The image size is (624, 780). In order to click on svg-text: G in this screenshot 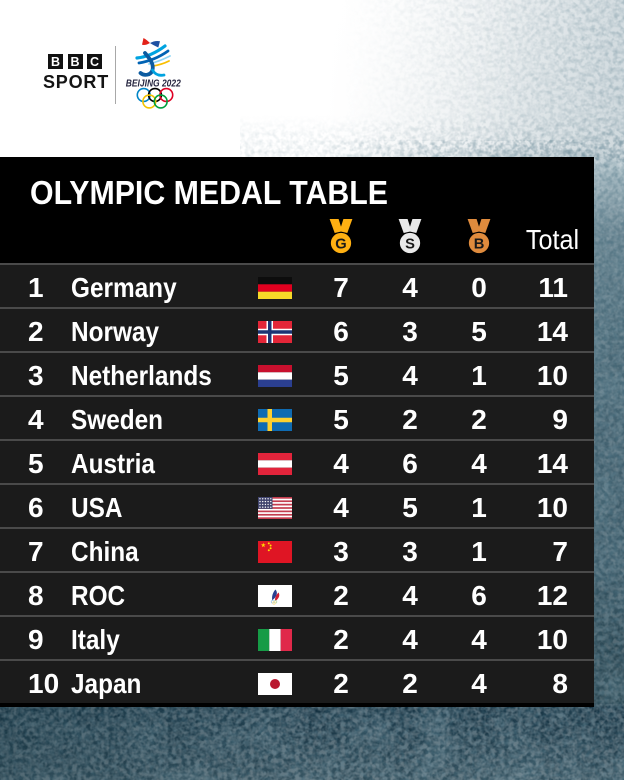, I will do `click(340, 244)`.